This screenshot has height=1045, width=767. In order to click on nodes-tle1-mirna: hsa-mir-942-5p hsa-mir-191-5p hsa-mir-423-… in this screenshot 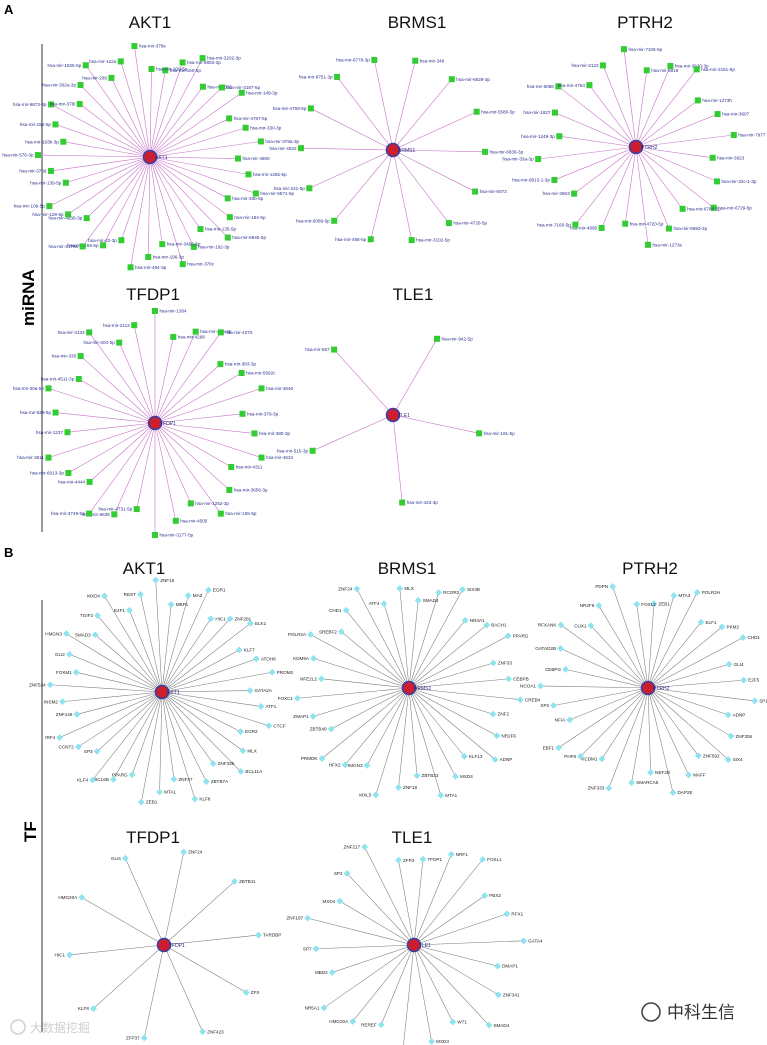, I will do `click(396, 420)`.